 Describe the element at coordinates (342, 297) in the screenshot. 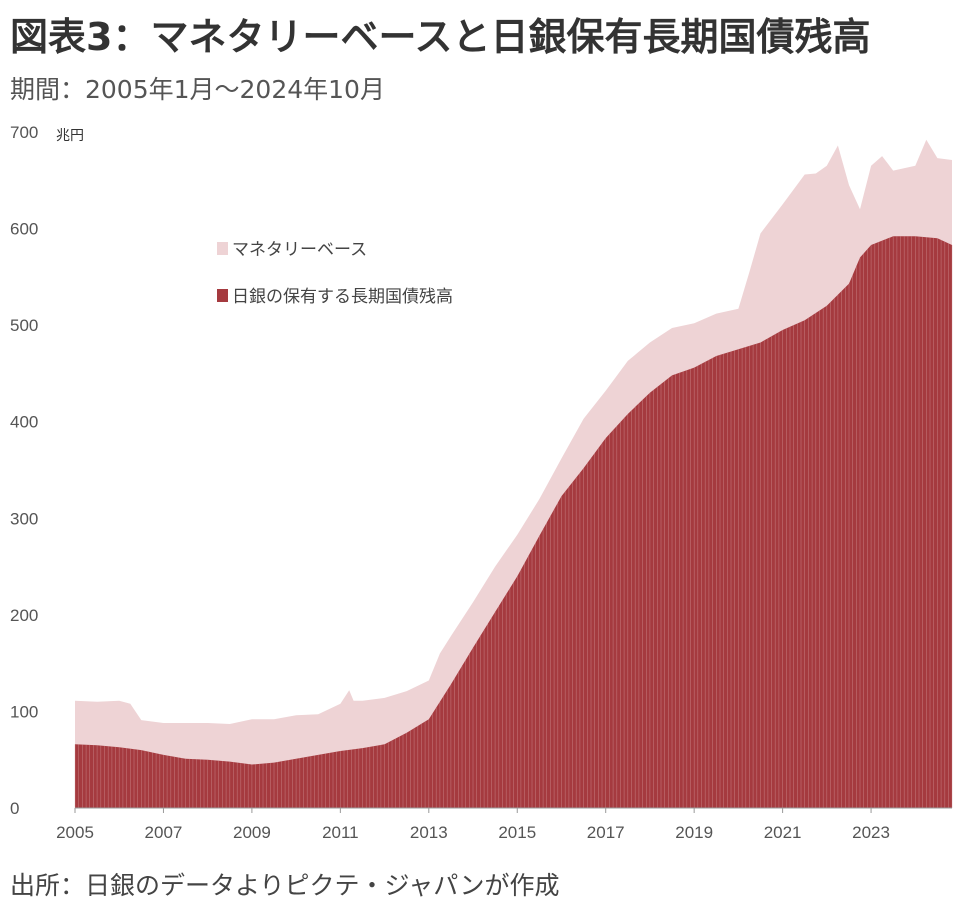

I see `legend-label: 日銀の保有する長期国債残高` at that location.